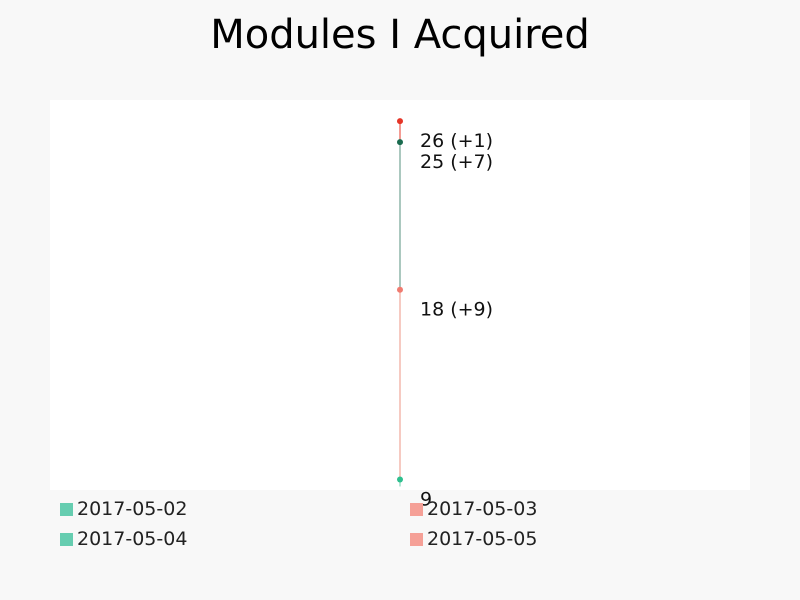 The height and width of the screenshot is (600, 800). What do you see at coordinates (482, 539) in the screenshot?
I see `legend-label: 2017-05-05` at bounding box center [482, 539].